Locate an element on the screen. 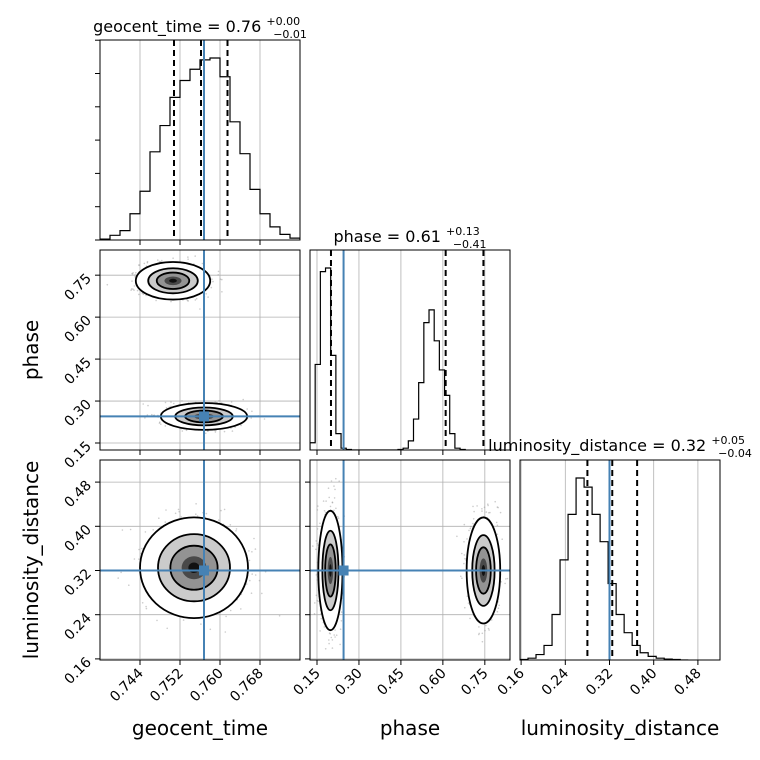  y-tick-label: 0.60 is located at coordinates (77, 329).